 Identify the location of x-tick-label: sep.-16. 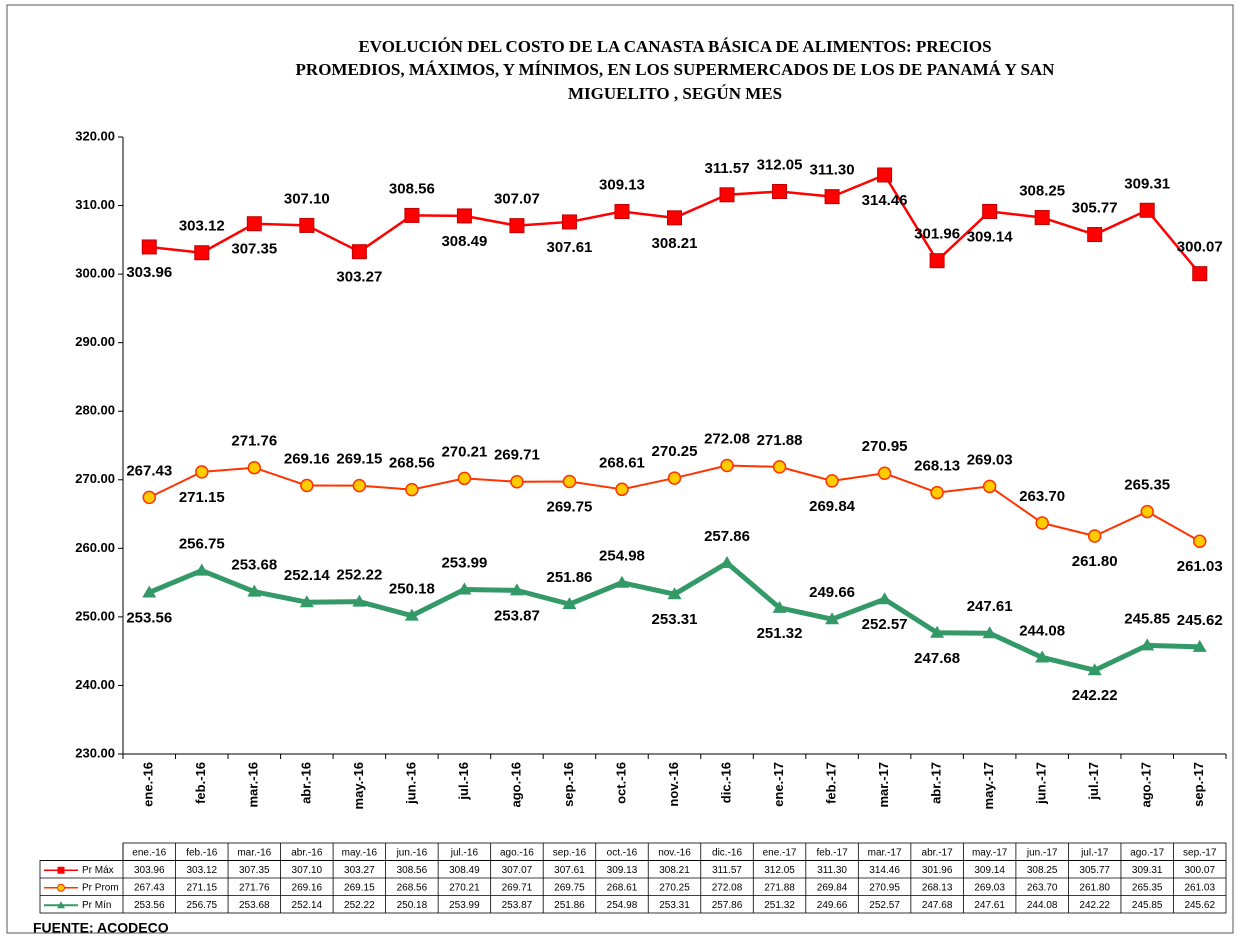
(568, 784).